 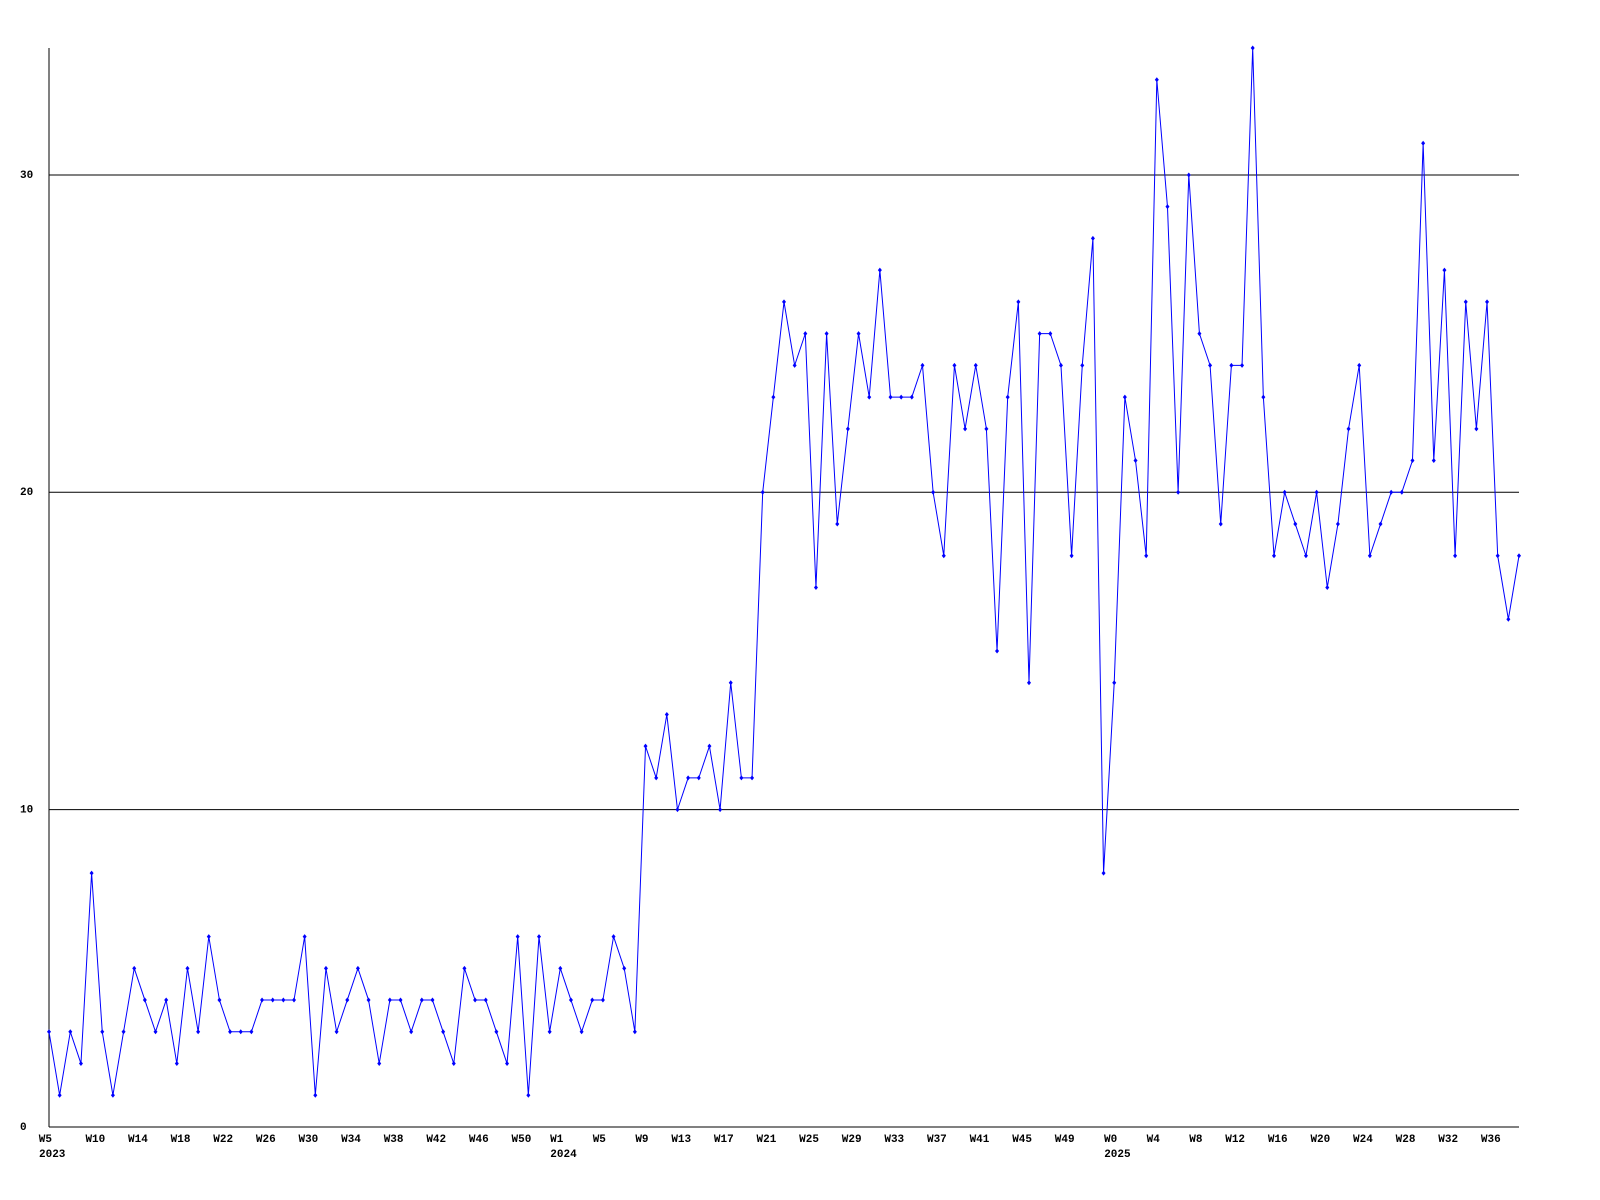 What do you see at coordinates (724, 1140) in the screenshot?
I see `x-tick-label: W17` at bounding box center [724, 1140].